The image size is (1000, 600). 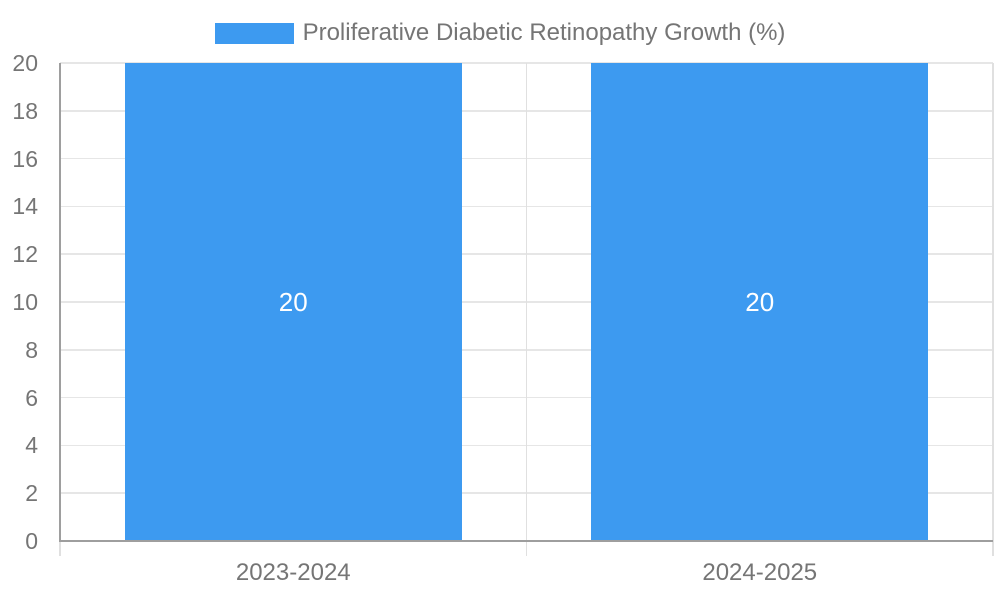 I want to click on y-tick-label: 4, so click(x=31, y=445).